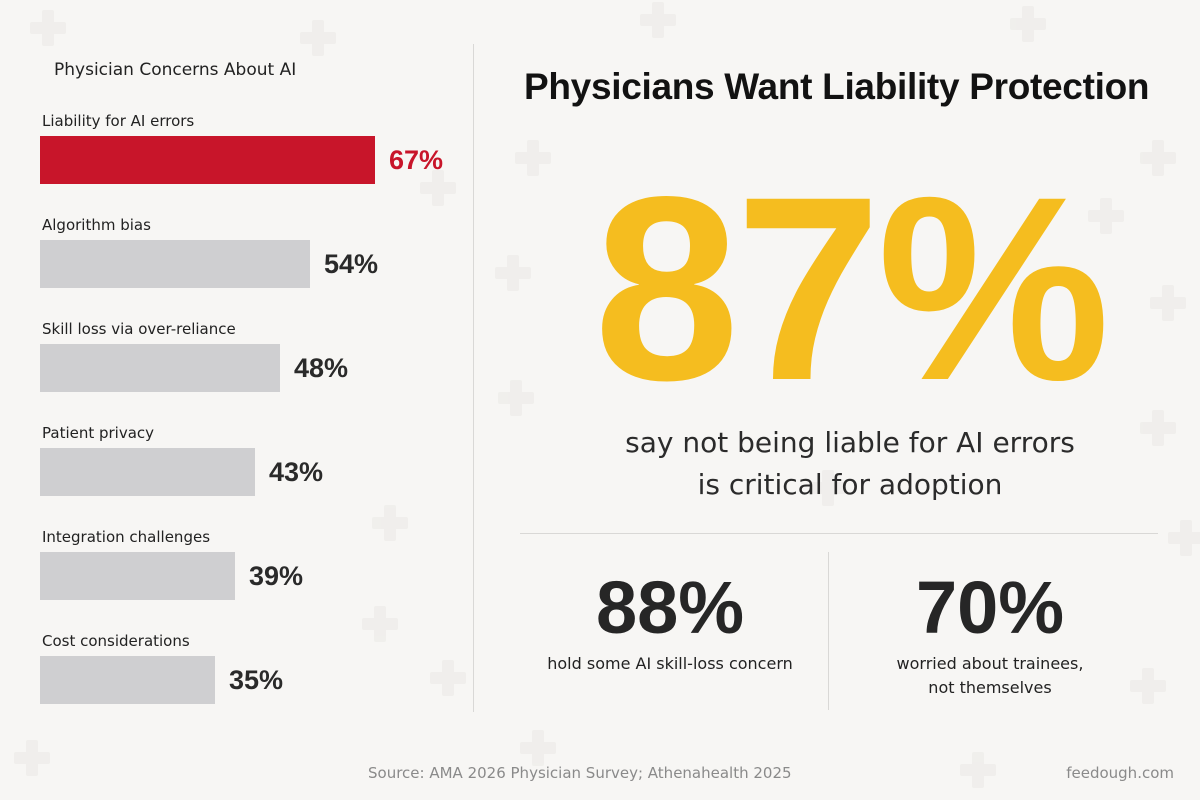 This screenshot has height=800, width=1200. Describe the element at coordinates (296, 472) in the screenshot. I see `bar-value-label: 43%` at that location.